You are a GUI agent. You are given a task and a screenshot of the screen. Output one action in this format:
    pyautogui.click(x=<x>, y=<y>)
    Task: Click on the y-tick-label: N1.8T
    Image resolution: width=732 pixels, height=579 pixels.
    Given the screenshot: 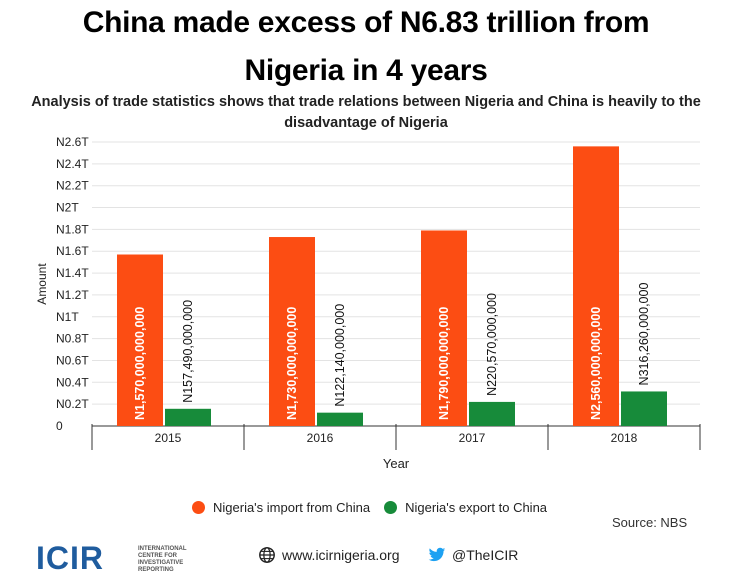 What is the action you would take?
    pyautogui.click(x=72, y=229)
    